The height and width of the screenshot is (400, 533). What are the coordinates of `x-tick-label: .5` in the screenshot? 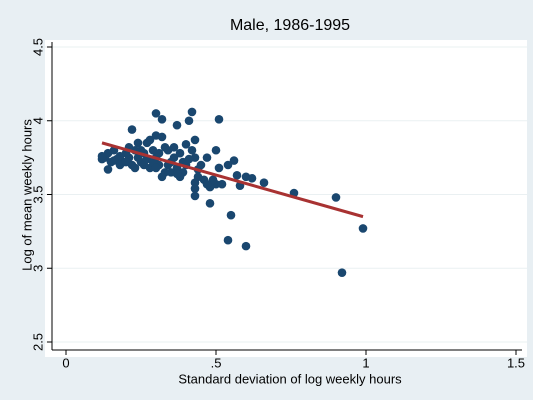 It's located at (216, 362).